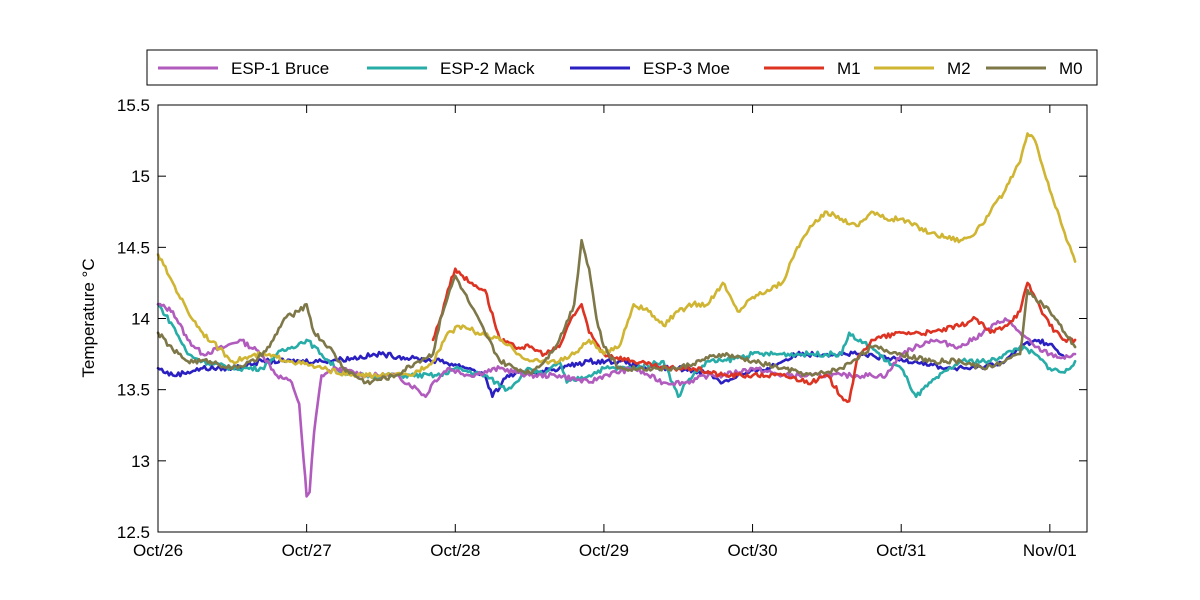 This screenshot has width=1200, height=600. I want to click on y-tick-label: 14.5, so click(133, 247).